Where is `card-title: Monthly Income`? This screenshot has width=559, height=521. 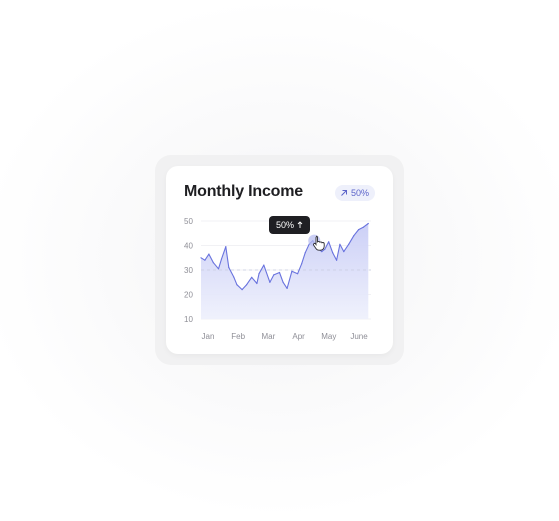
card-title: Monthly Income is located at coordinates (243, 191).